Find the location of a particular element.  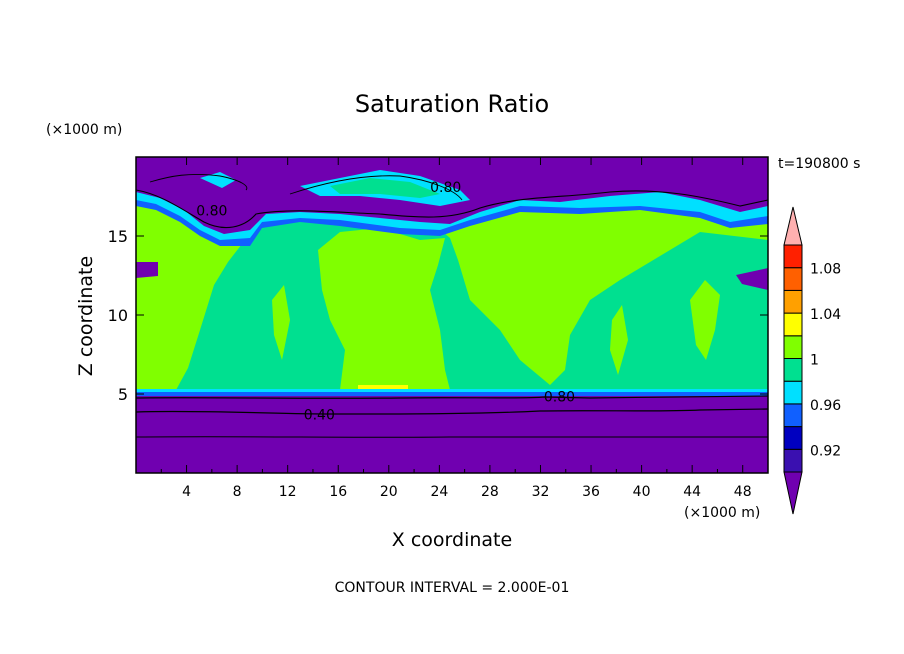

colorbar-top-triangle is located at coordinates (793, 226).